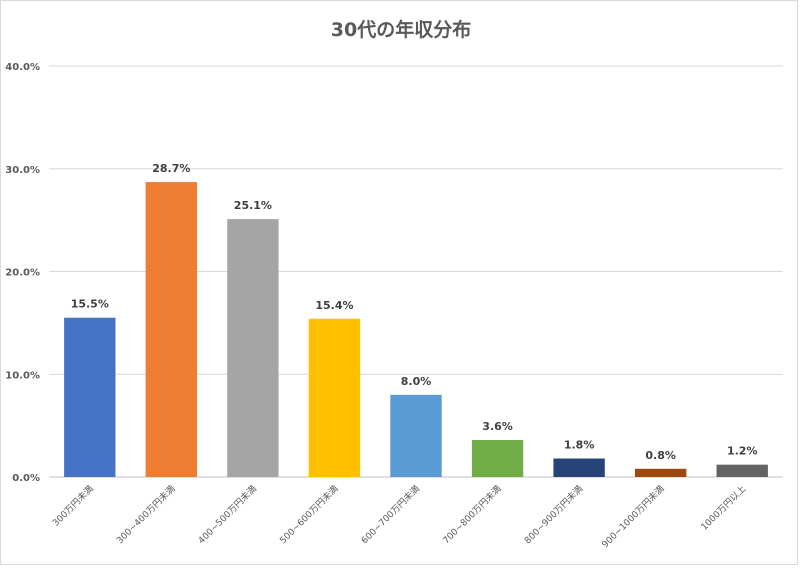 This screenshot has width=800, height=568. I want to click on y-tick-label: 40.0%, so click(22, 67).